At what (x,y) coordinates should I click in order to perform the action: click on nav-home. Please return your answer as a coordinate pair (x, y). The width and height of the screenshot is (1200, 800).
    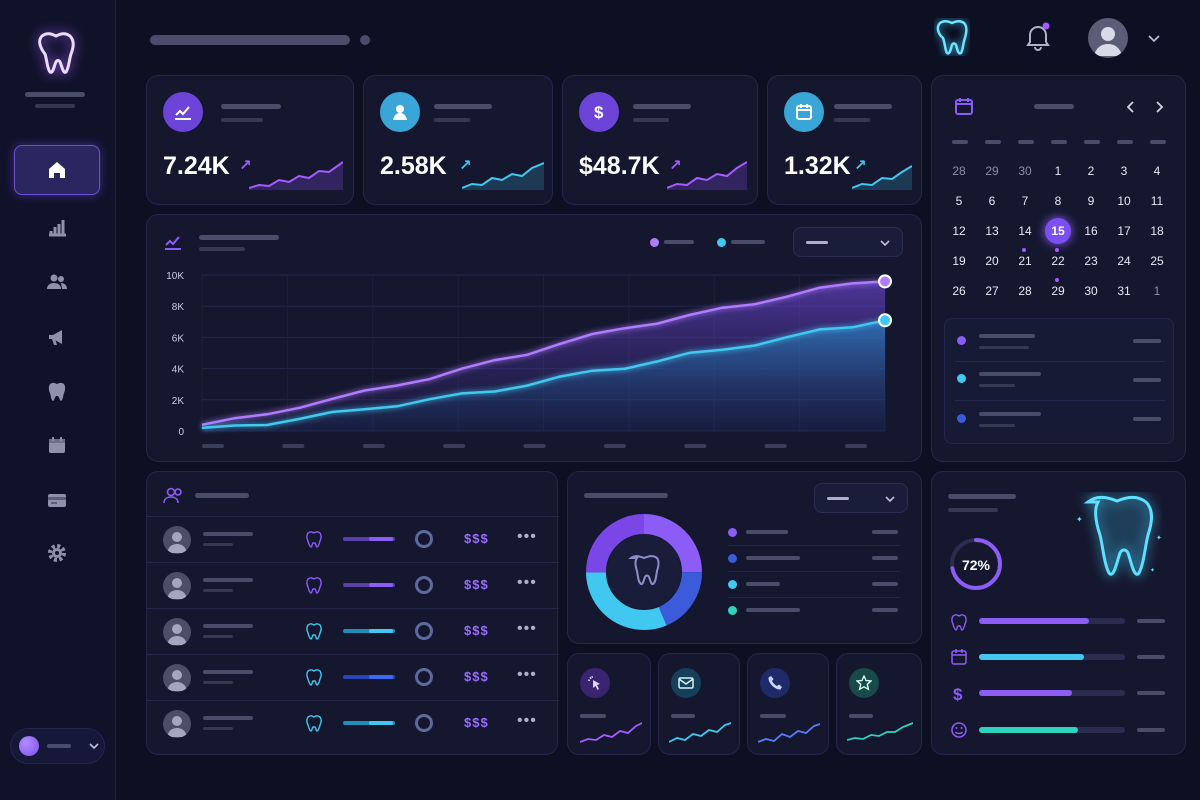
    Looking at the image, I should click on (57, 170).